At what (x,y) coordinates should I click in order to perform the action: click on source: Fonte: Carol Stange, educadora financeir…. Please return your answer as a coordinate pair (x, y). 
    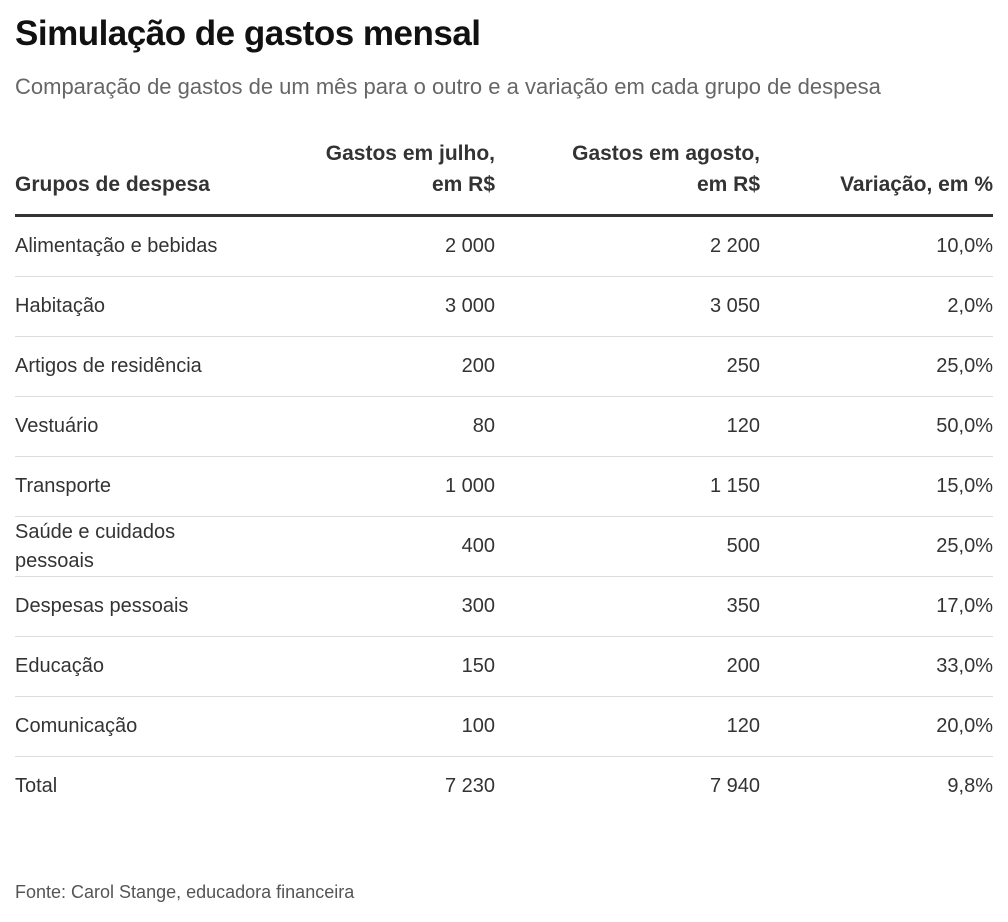
    Looking at the image, I should click on (185, 892).